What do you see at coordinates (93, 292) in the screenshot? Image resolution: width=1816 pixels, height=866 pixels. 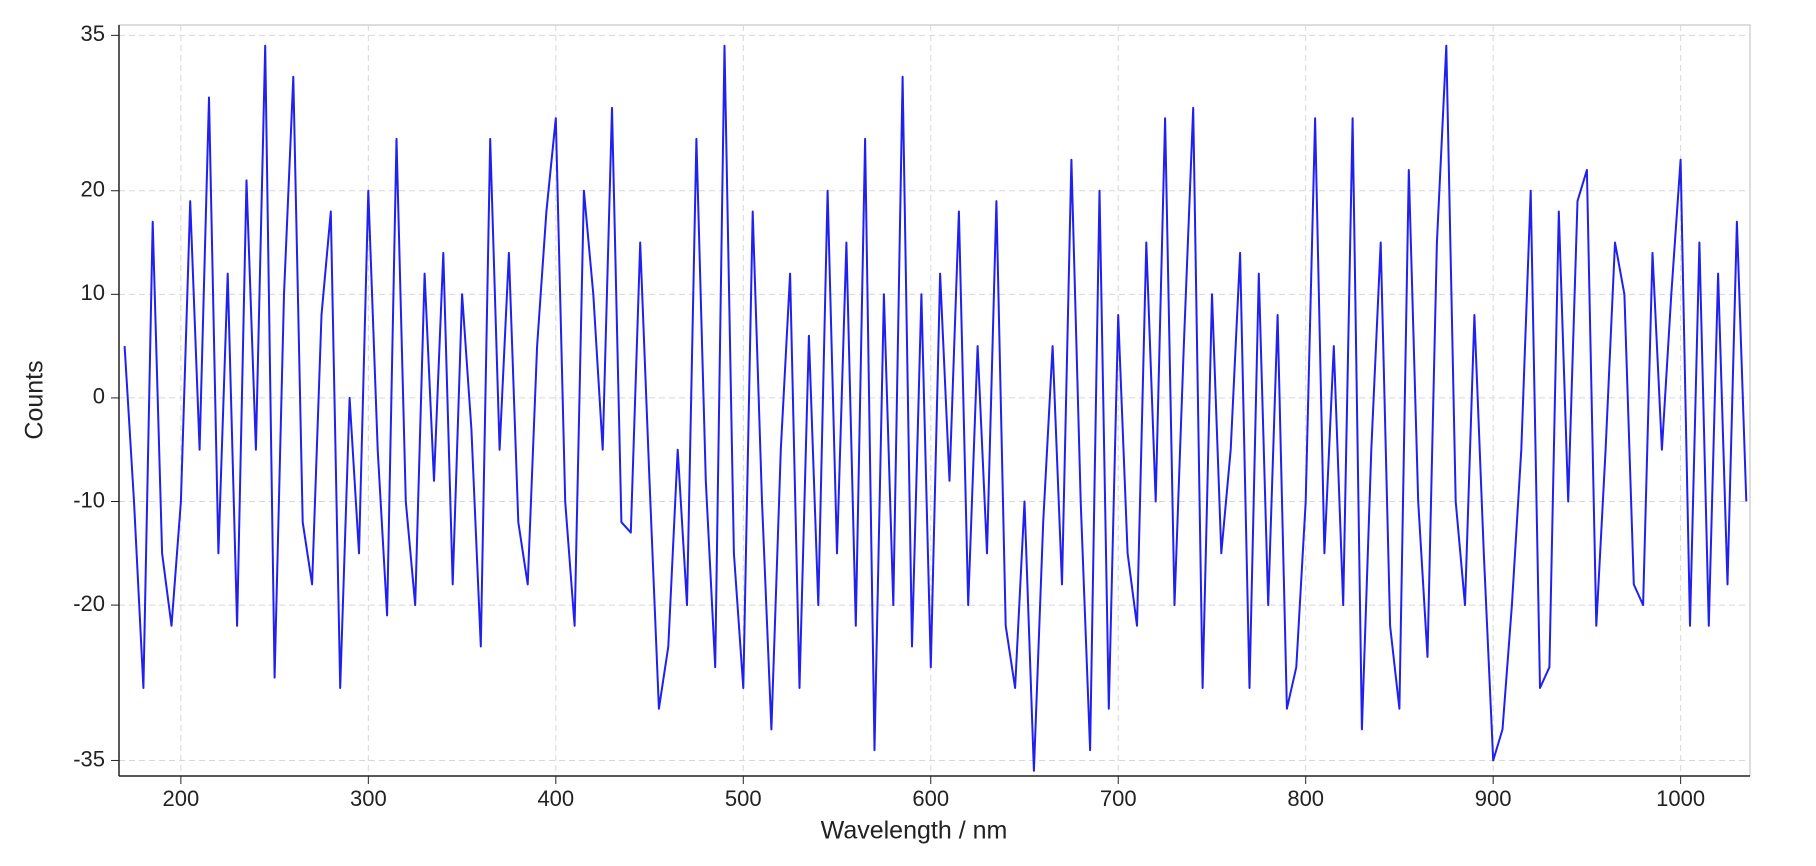 I see `y-tick-label: 10` at bounding box center [93, 292].